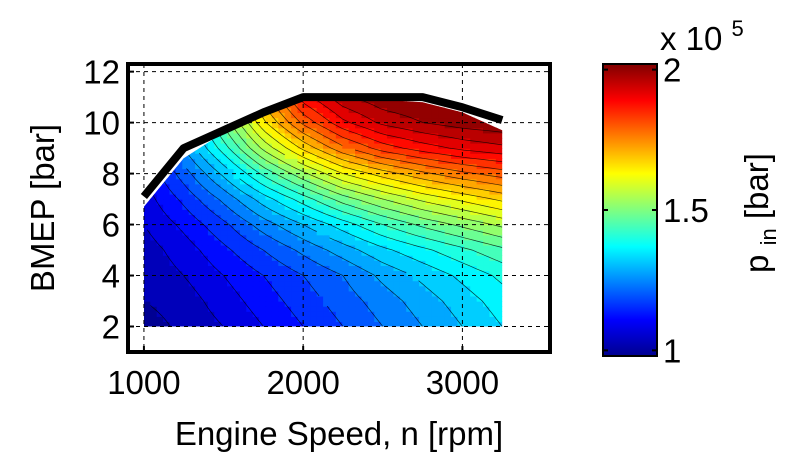 Image resolution: width=794 pixels, height=457 pixels. Describe the element at coordinates (204, 252) in the screenshot. I see `contour-line` at that location.